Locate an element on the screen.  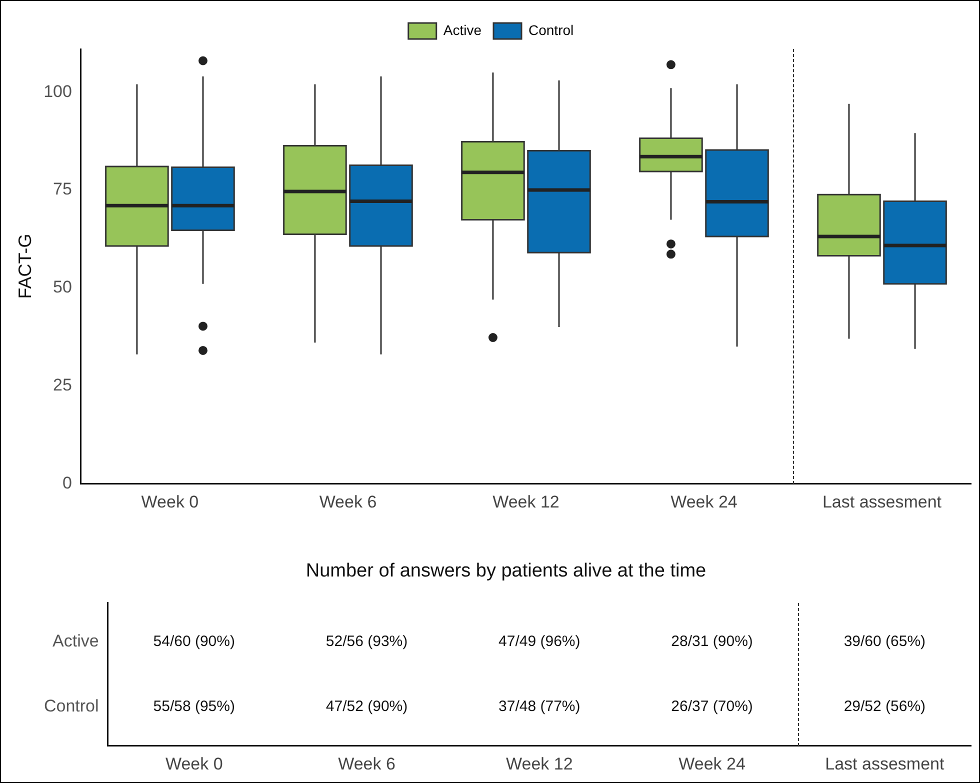
x-tick-label: Last assesment is located at coordinates (882, 502).